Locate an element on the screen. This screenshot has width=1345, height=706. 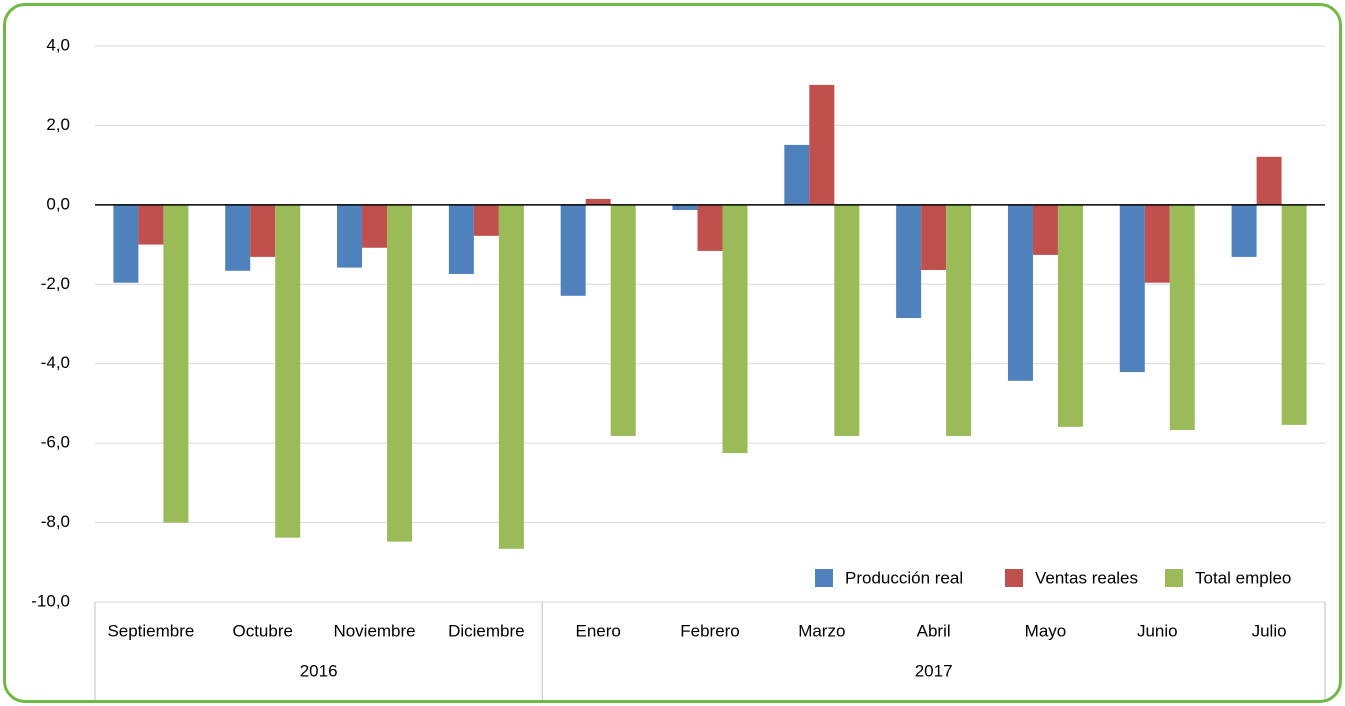
legend-label: Producción real is located at coordinates (904, 577).